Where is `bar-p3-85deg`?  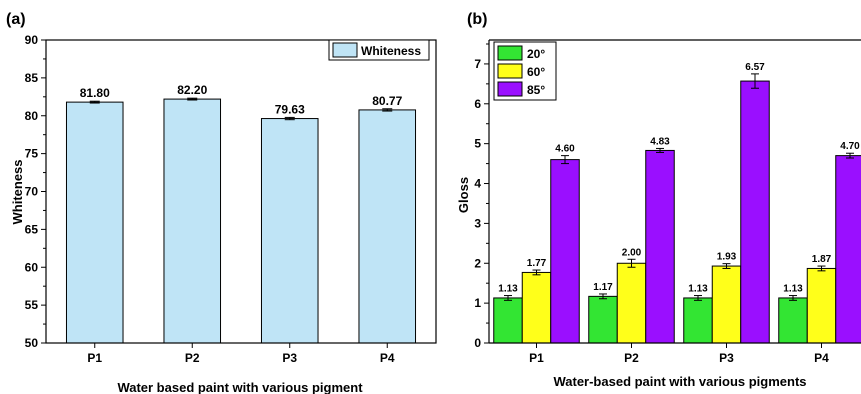
bar-p3-85deg is located at coordinates (755, 212).